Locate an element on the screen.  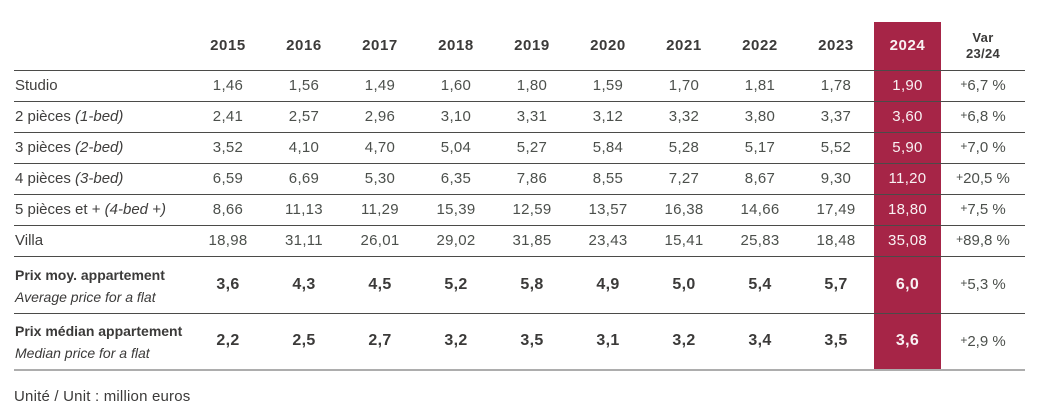
price-cell-2022: 5,17 is located at coordinates (760, 147).